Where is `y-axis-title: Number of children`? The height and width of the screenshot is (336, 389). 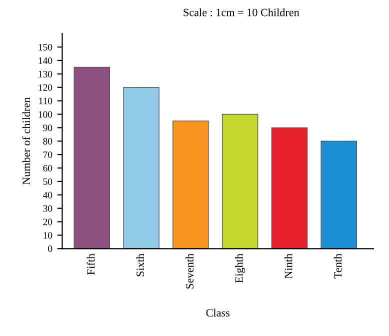
y-axis-title: Number of children is located at coordinates (26, 141).